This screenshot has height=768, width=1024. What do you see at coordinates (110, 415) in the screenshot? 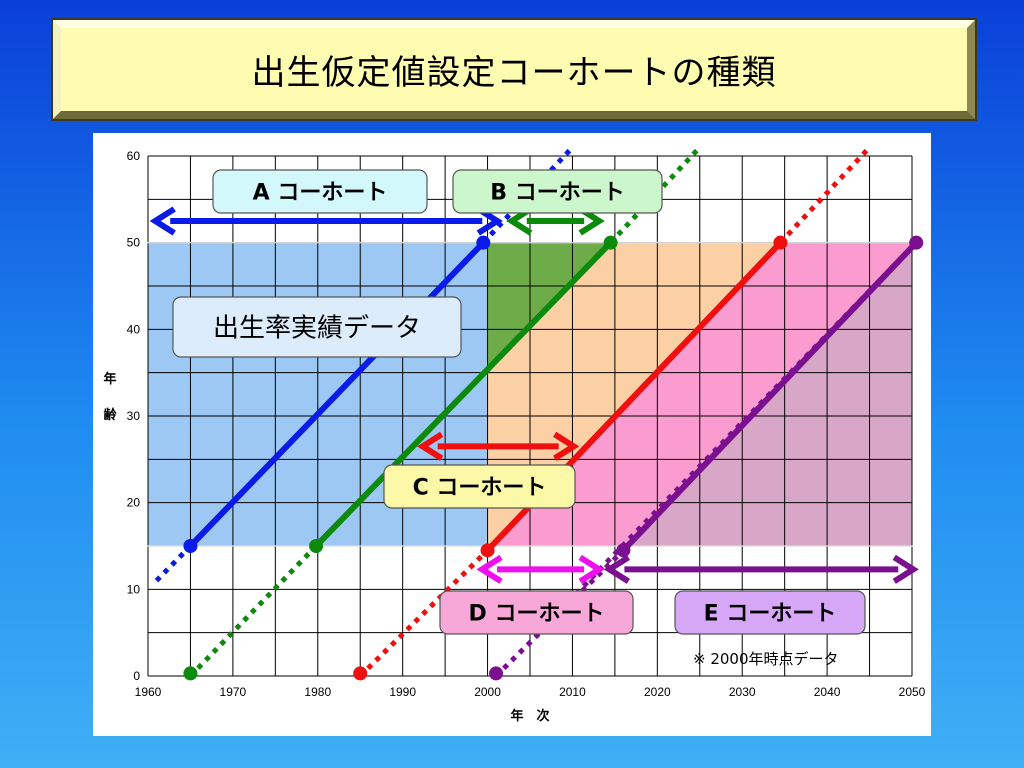
I see `y-axis-label: 齢` at bounding box center [110, 415].